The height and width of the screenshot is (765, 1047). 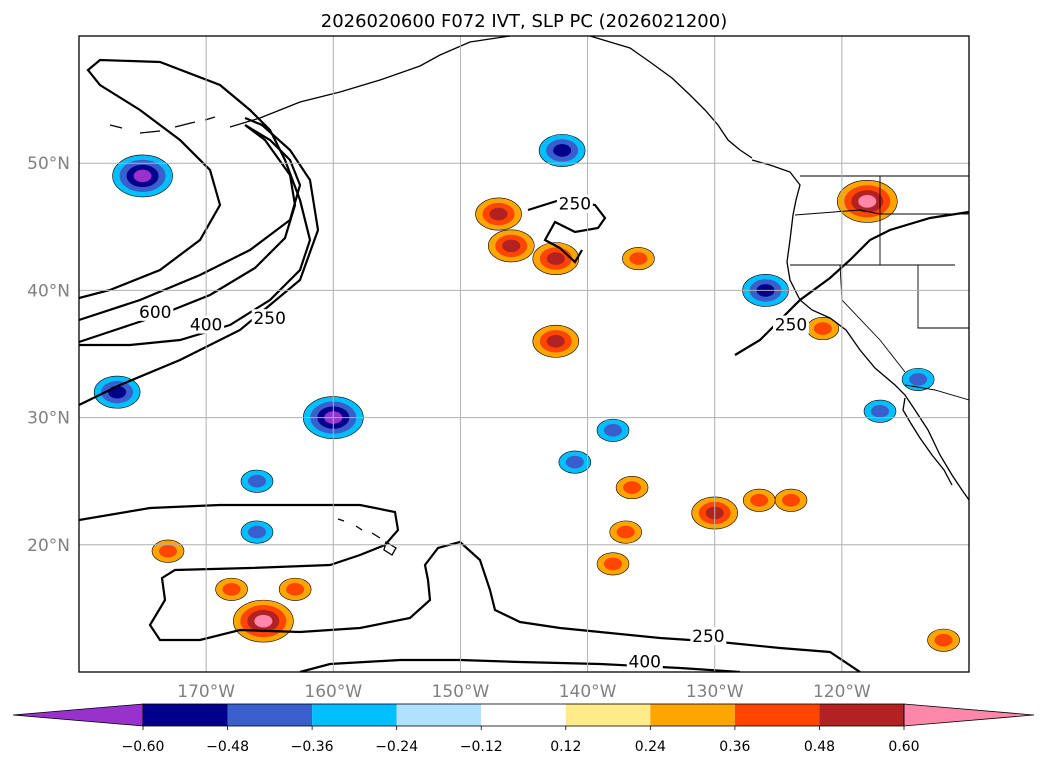 What do you see at coordinates (461, 692) in the screenshot?
I see `x-tick-label: 150°W` at bounding box center [461, 692].